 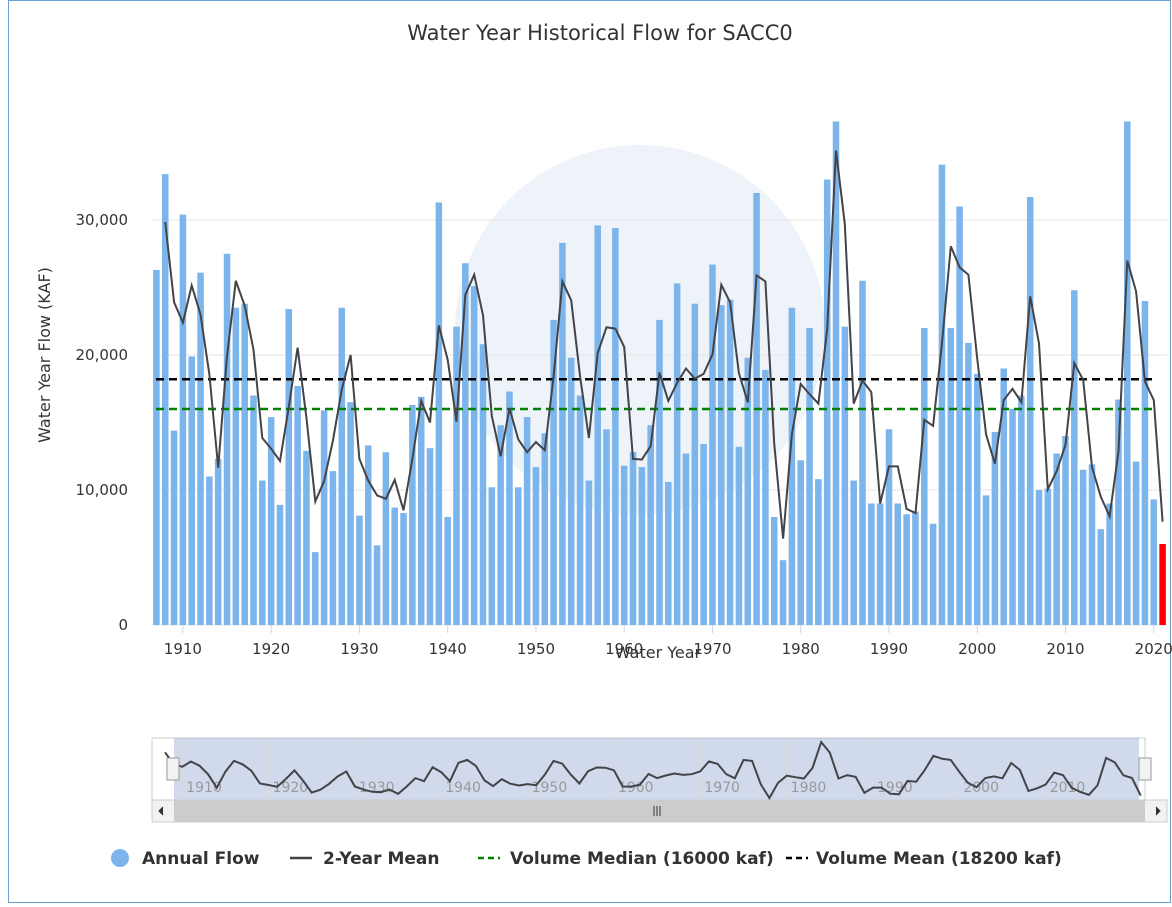 What do you see at coordinates (201, 859) in the screenshot?
I see `legend-label: Annual Flow` at bounding box center [201, 859].